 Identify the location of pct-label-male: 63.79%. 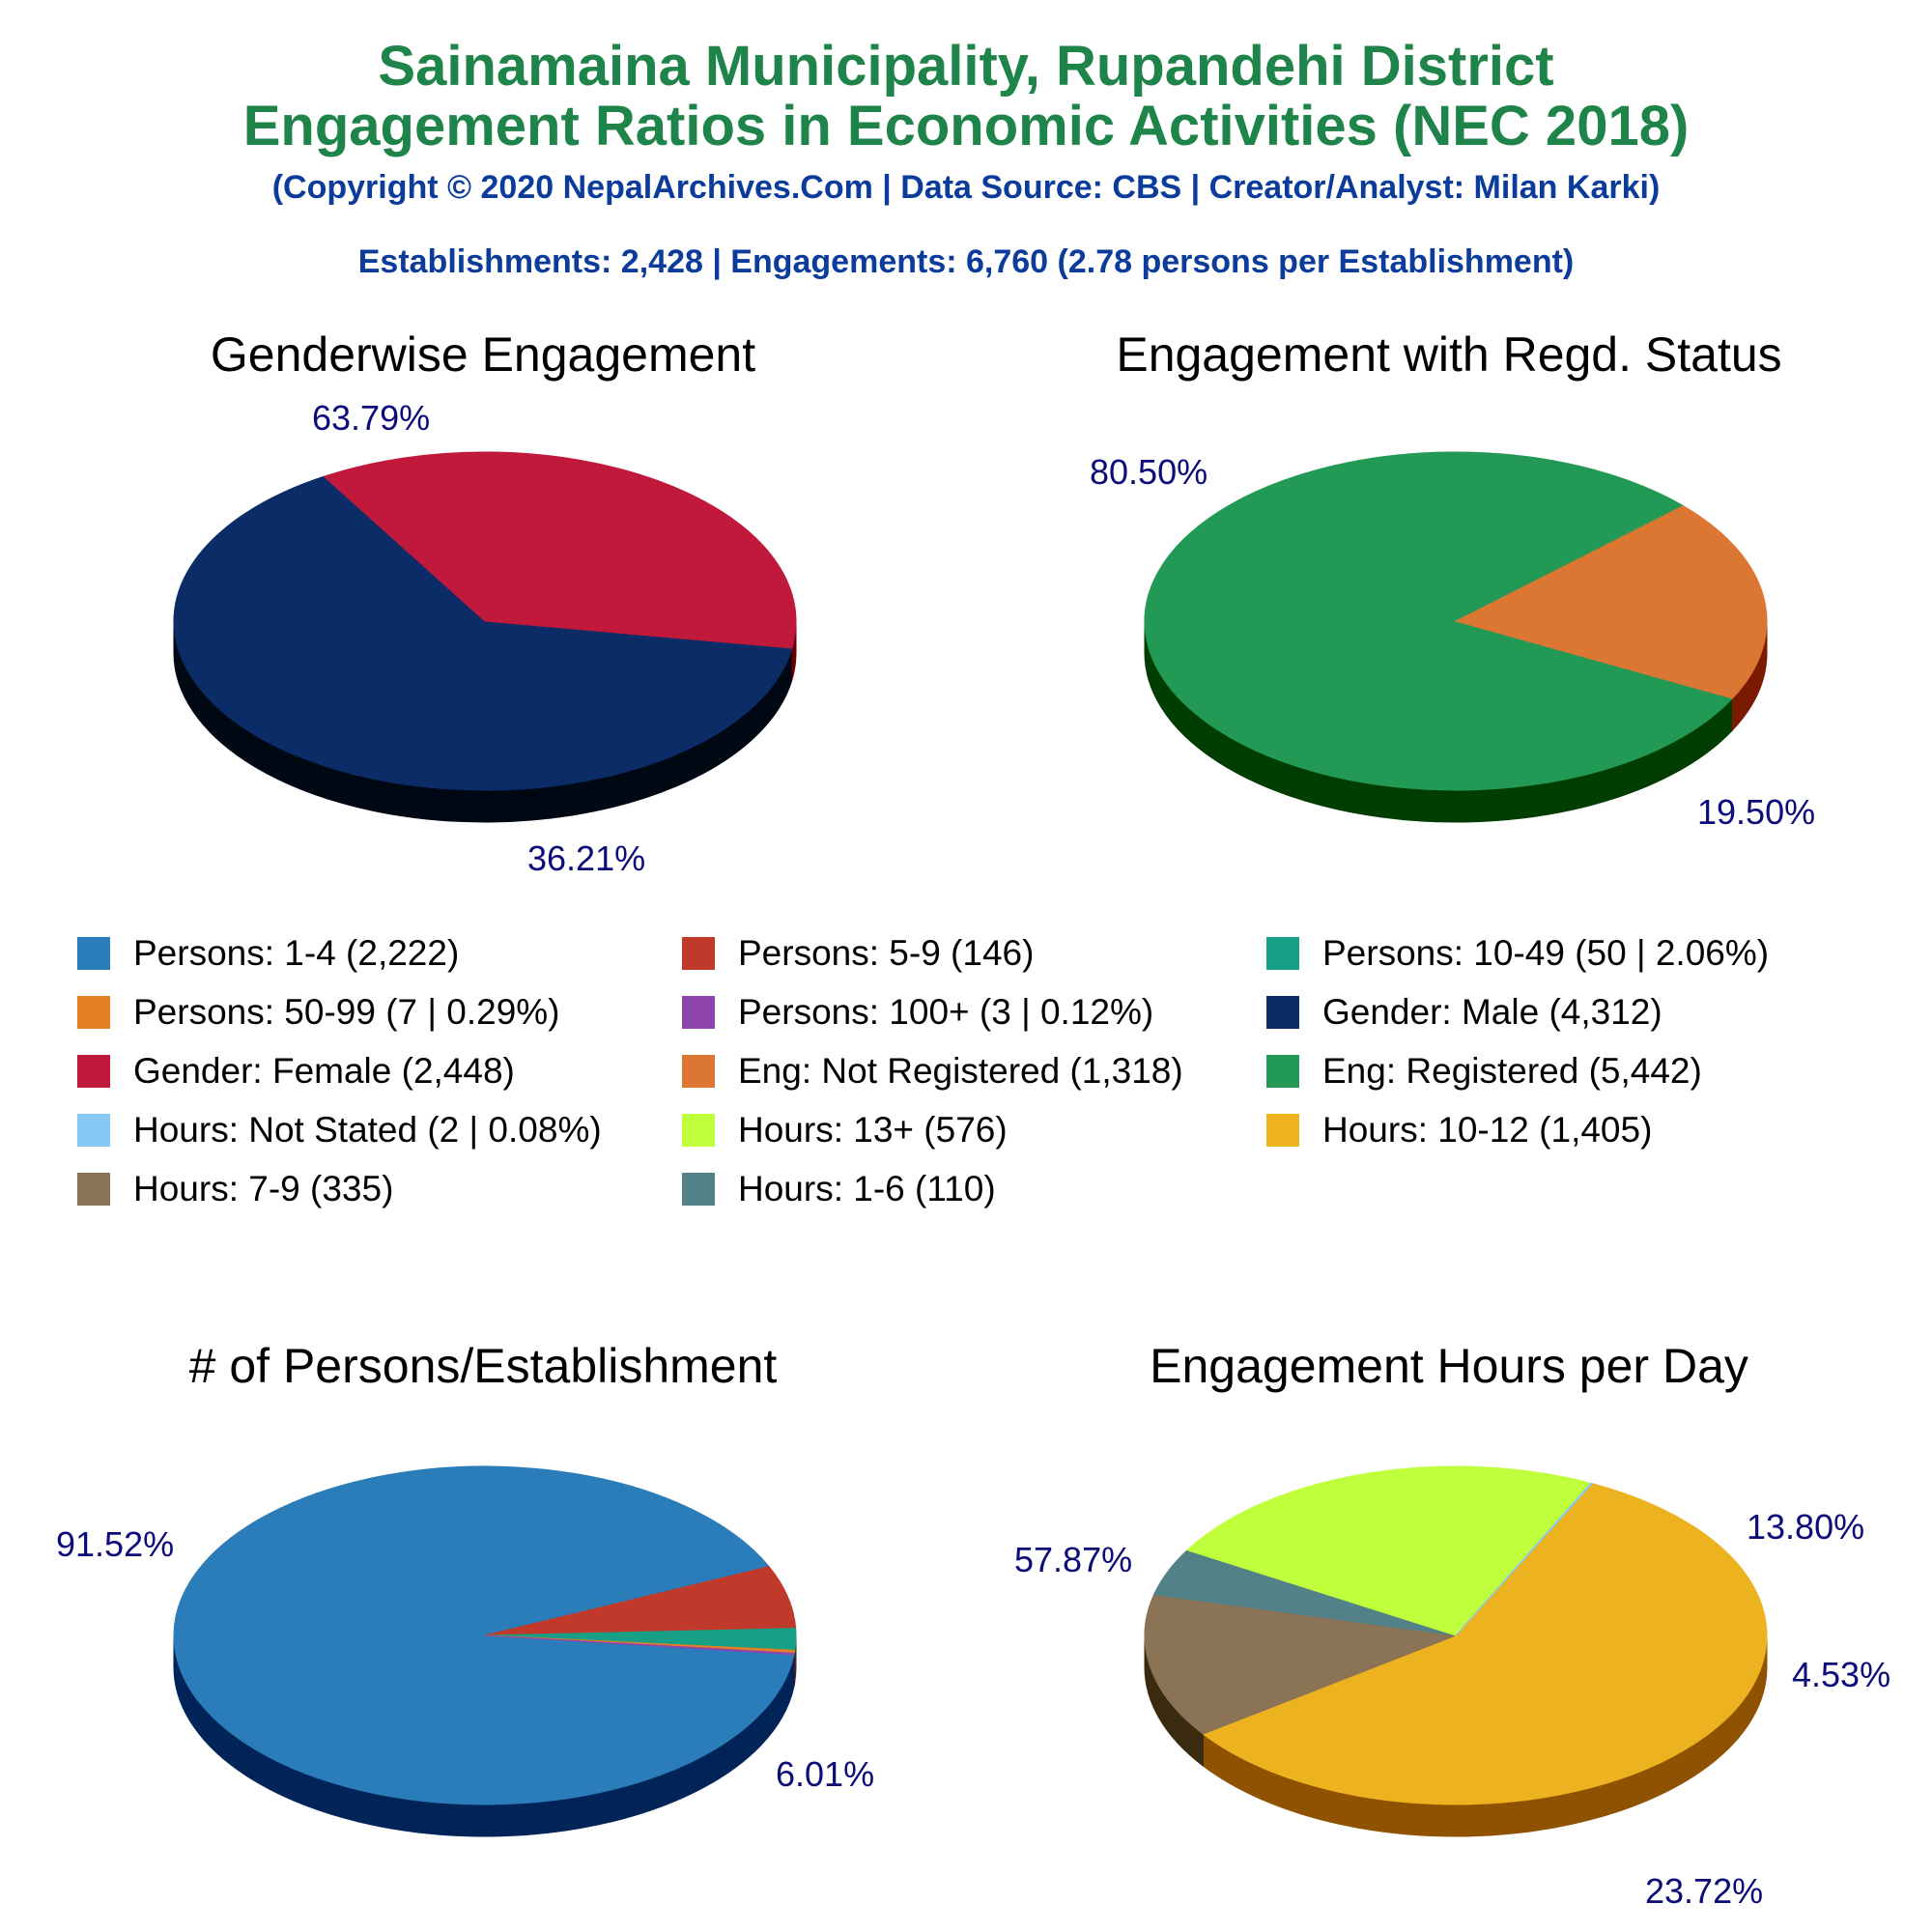
(371, 418).